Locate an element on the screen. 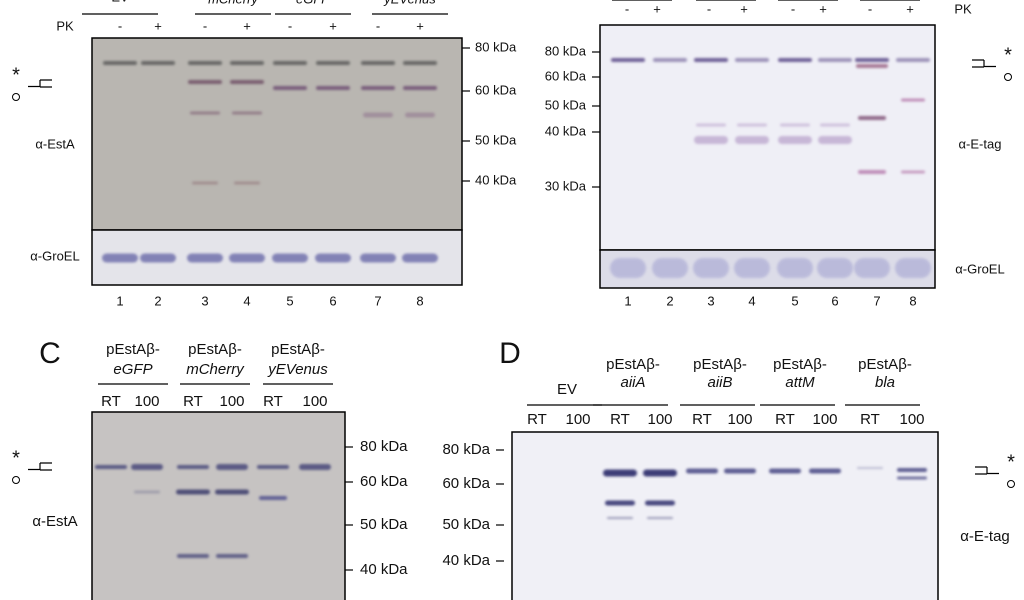 This screenshot has width=1024, height=600. lane-number: 7 is located at coordinates (377, 300).